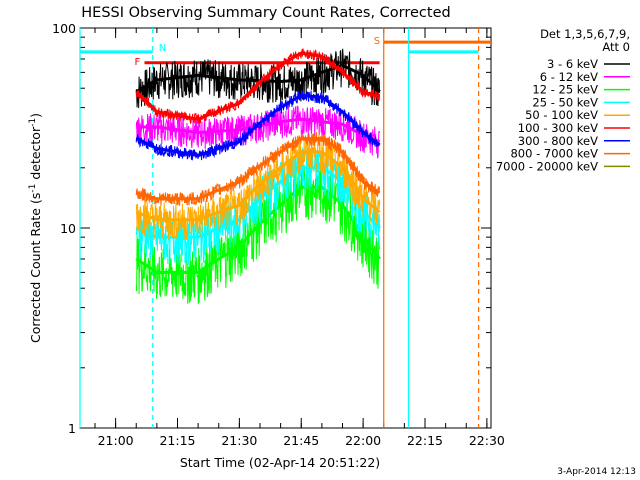 This screenshot has height=480, width=640. Describe the element at coordinates (585, 34) in the screenshot. I see `legend-header-line1: Det 1,3,5,6,7,9,` at that location.